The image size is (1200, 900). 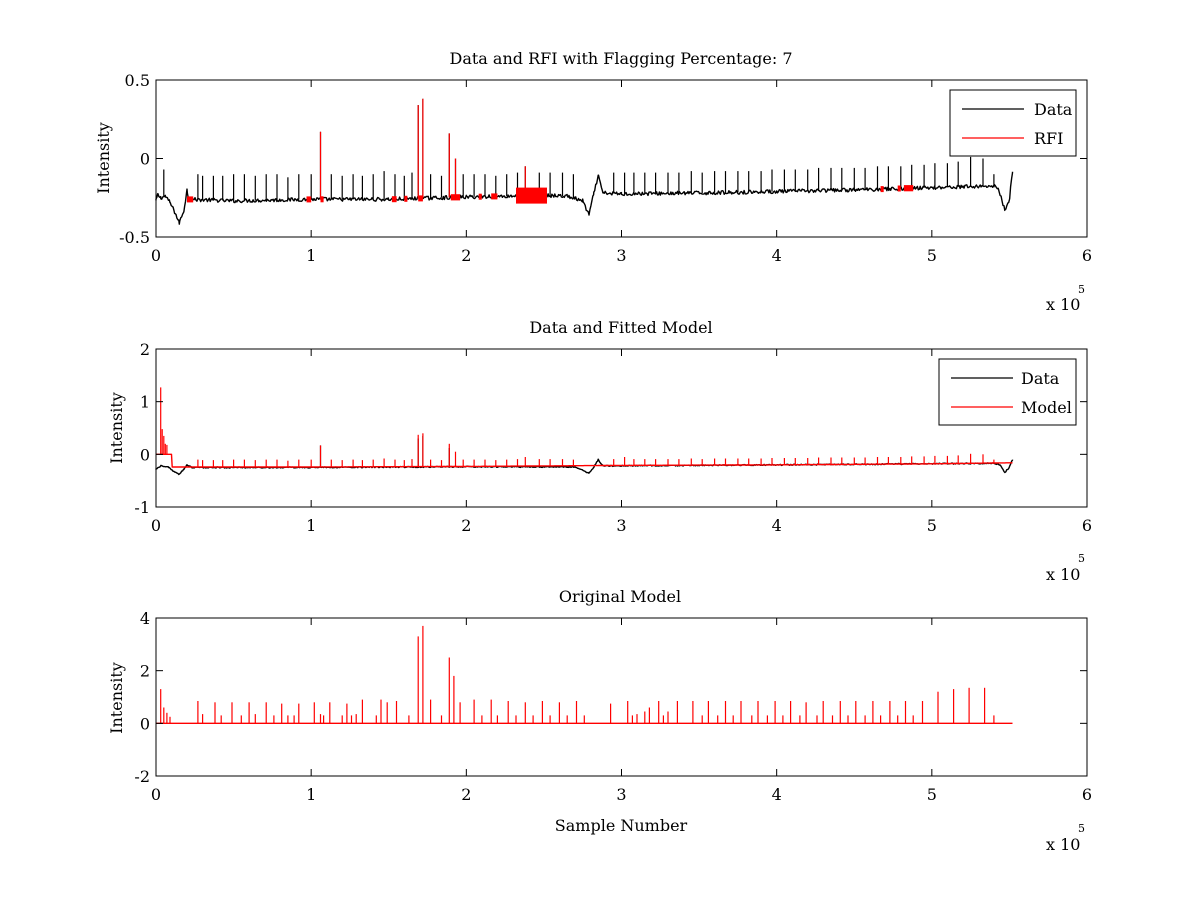 What do you see at coordinates (620, 327) in the screenshot?
I see `panel-title: Data and Fitted Model` at bounding box center [620, 327].